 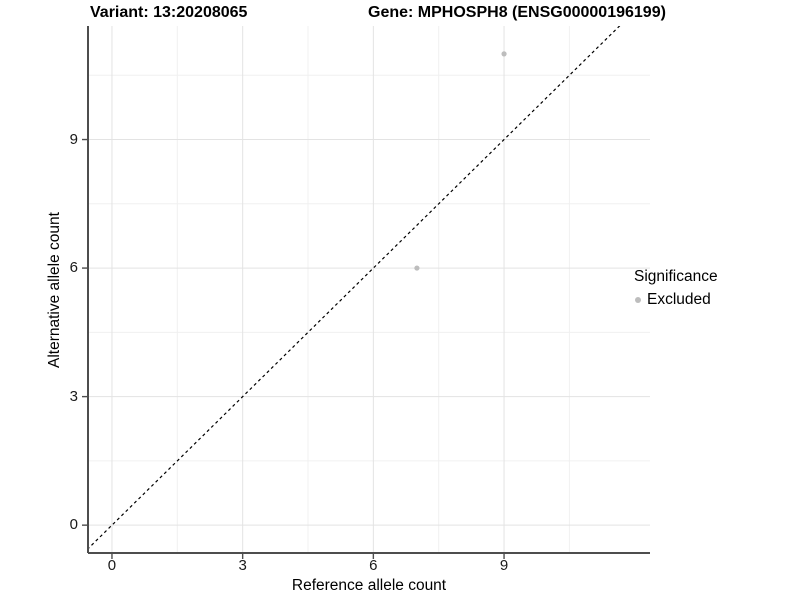 What do you see at coordinates (73, 139) in the screenshot?
I see `y-tick-label: 9` at bounding box center [73, 139].